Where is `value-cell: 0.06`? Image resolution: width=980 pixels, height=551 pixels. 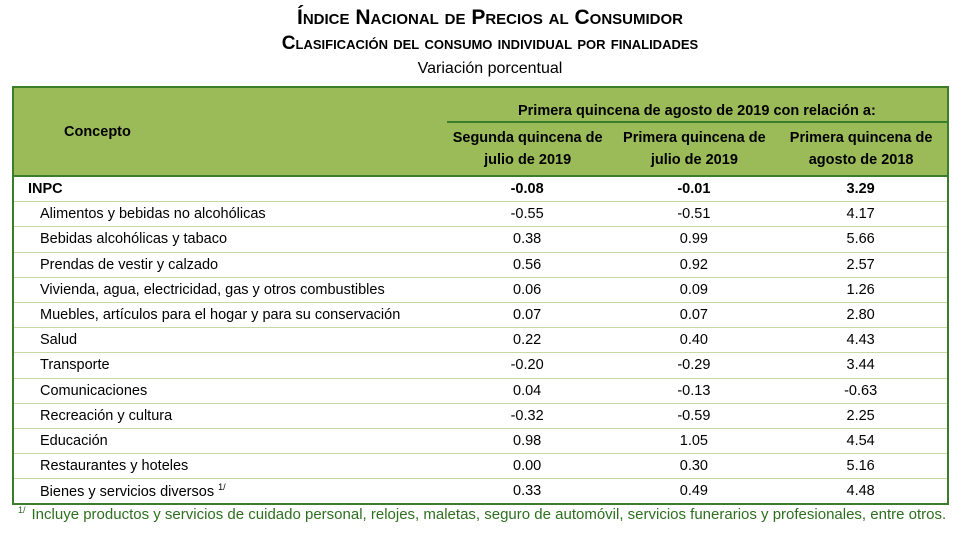 value-cell: 0.06 is located at coordinates (530, 290).